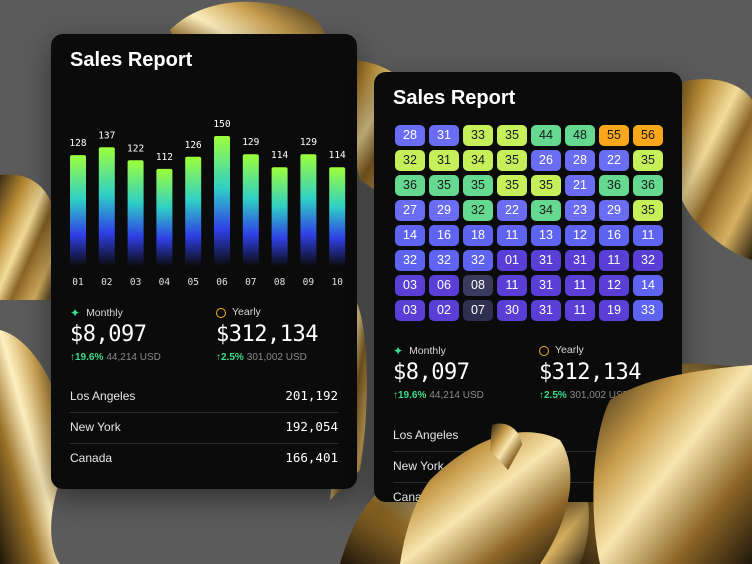 Image resolution: width=752 pixels, height=564 pixels. What do you see at coordinates (78, 282) in the screenshot?
I see `x-tick-label: 01` at bounding box center [78, 282].